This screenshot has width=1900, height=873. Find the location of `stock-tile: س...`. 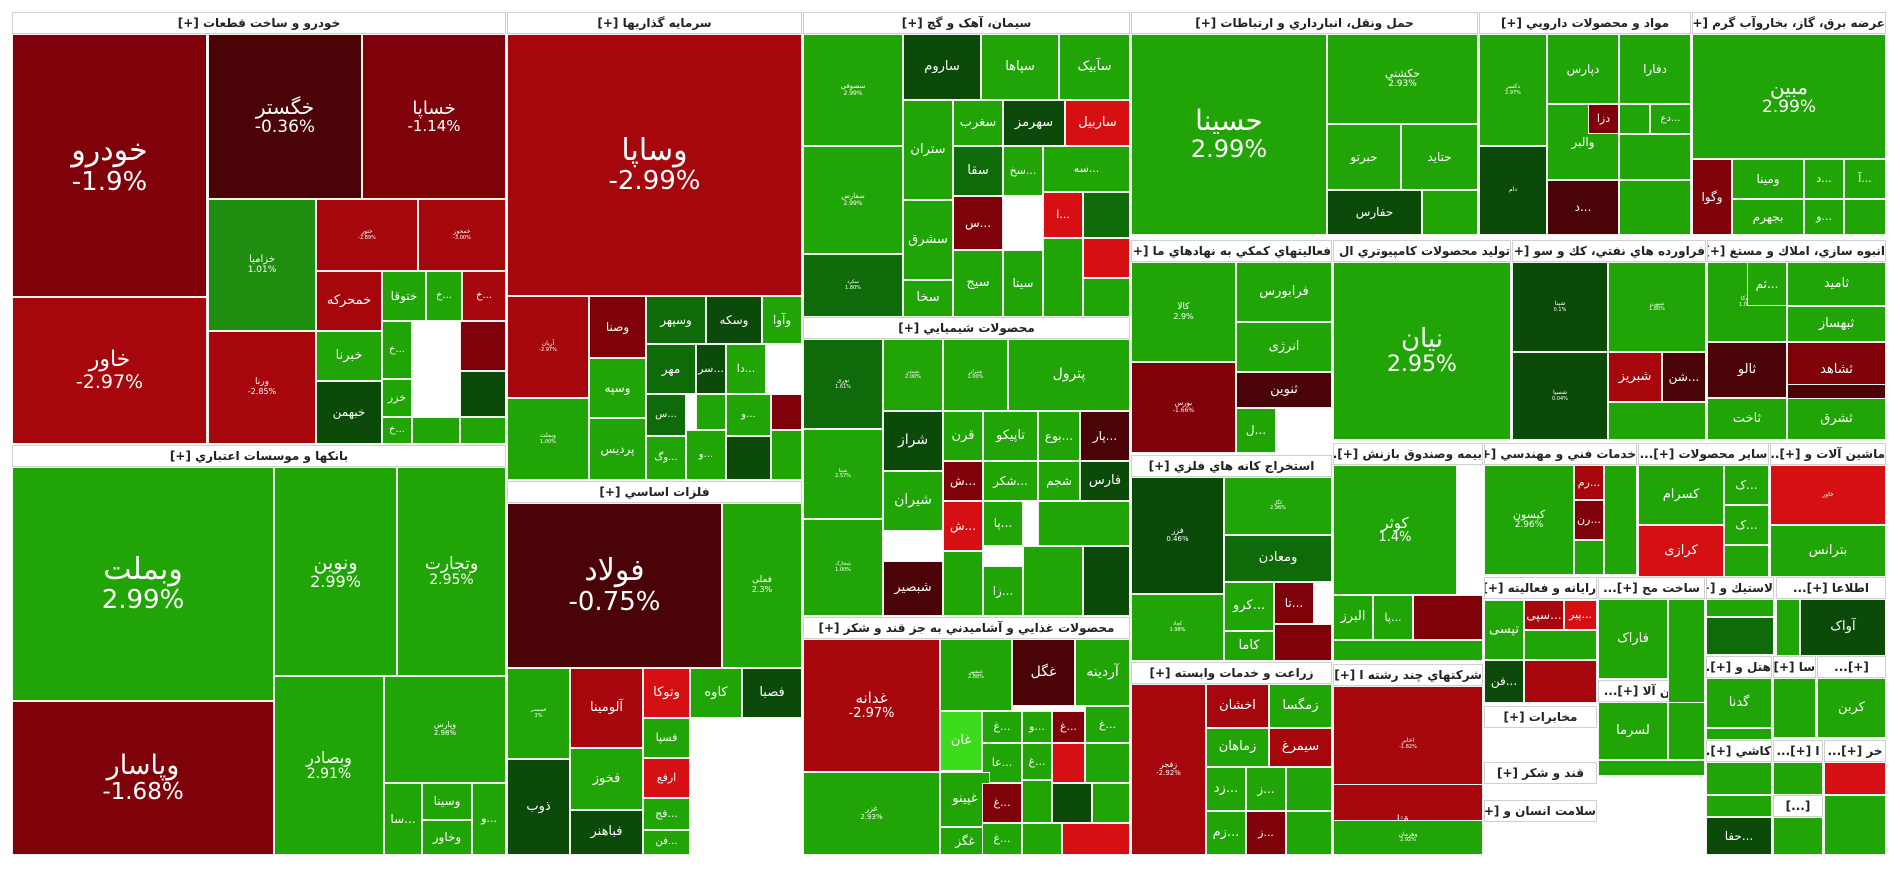

stock-tile: س... is located at coordinates (978, 223).